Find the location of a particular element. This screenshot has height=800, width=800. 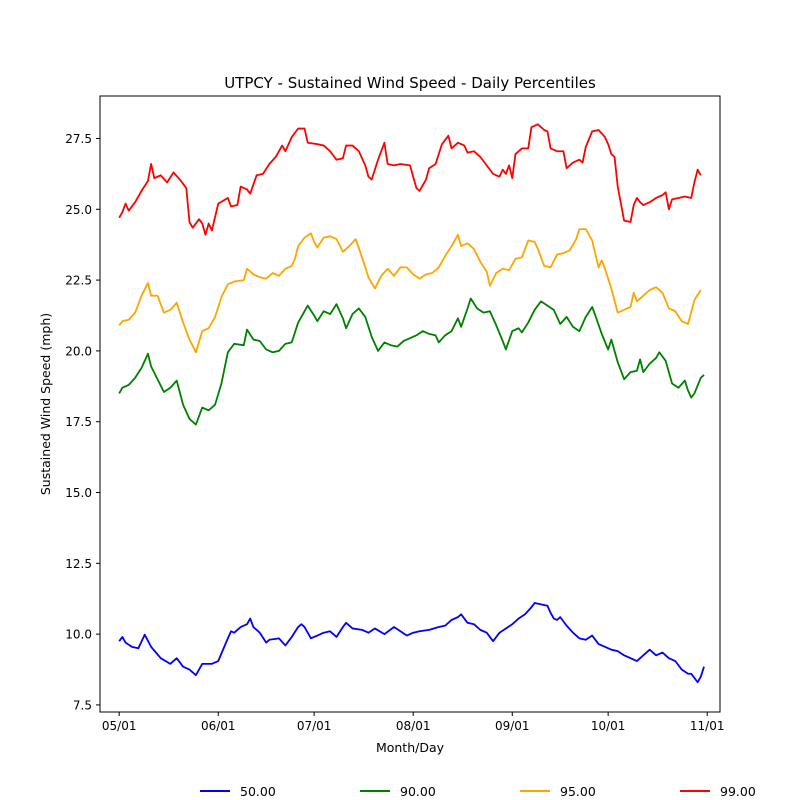

y-tick-label: 27.5 is located at coordinates (78, 139).